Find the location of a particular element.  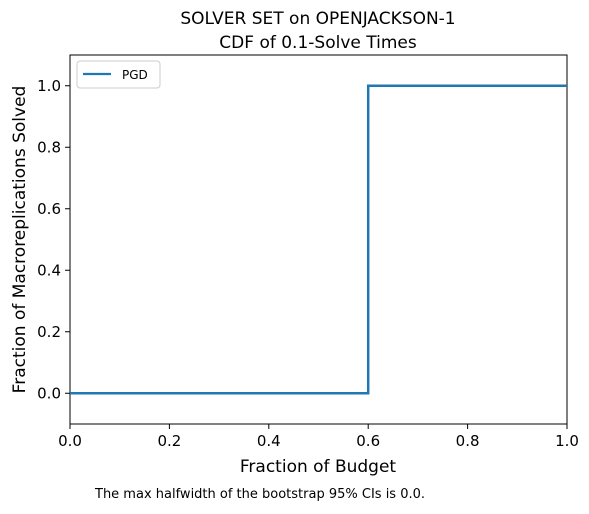

y-tick-label: 1.0 is located at coordinates (49, 86).